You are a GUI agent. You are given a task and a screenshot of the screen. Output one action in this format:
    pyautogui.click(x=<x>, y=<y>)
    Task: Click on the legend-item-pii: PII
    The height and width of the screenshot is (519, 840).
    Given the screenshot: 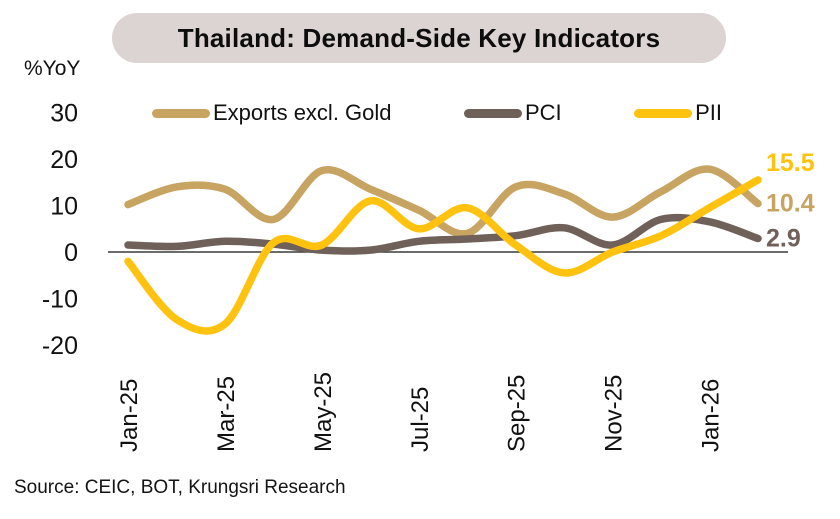 What is the action you would take?
    pyautogui.click(x=678, y=113)
    